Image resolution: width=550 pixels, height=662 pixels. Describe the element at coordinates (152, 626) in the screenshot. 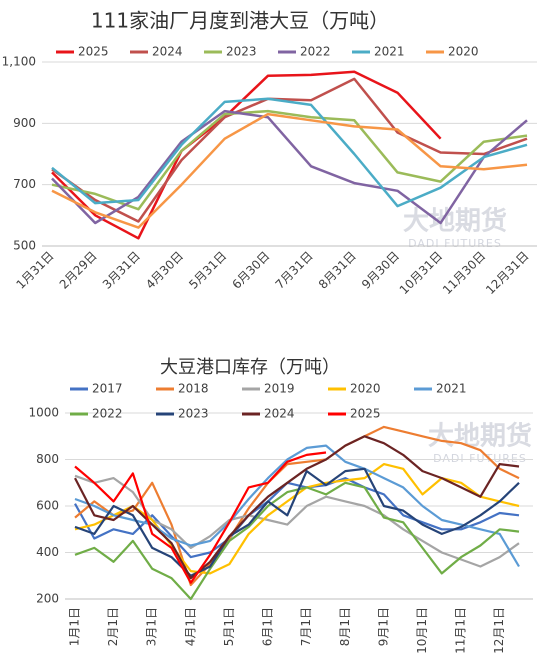

I see `x-tick-label: 3月1日` at that location.